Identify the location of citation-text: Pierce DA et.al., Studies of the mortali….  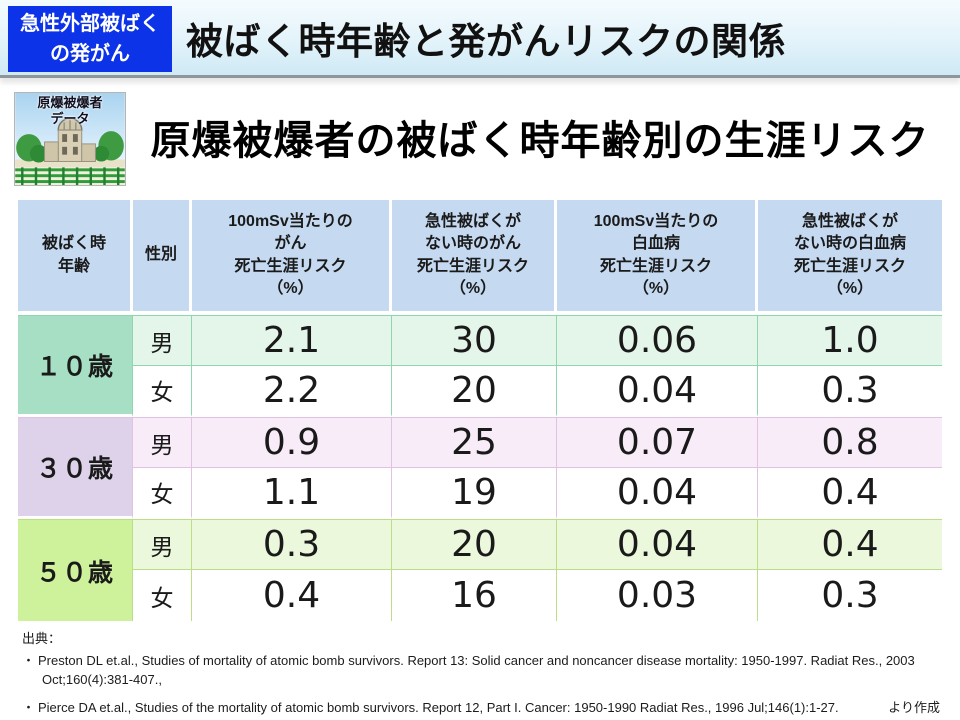
(438, 707).